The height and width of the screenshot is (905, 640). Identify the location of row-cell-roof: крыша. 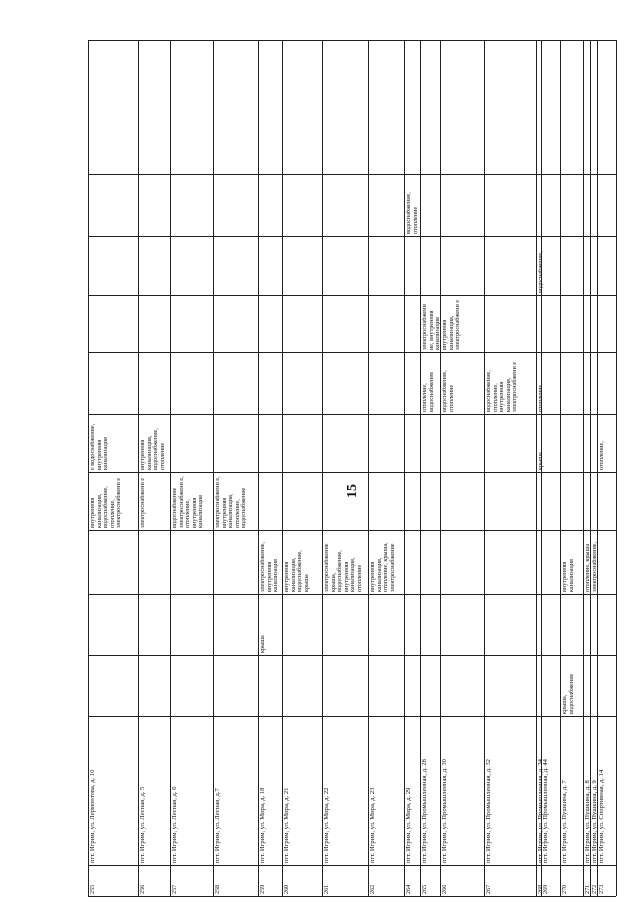
(263, 644).